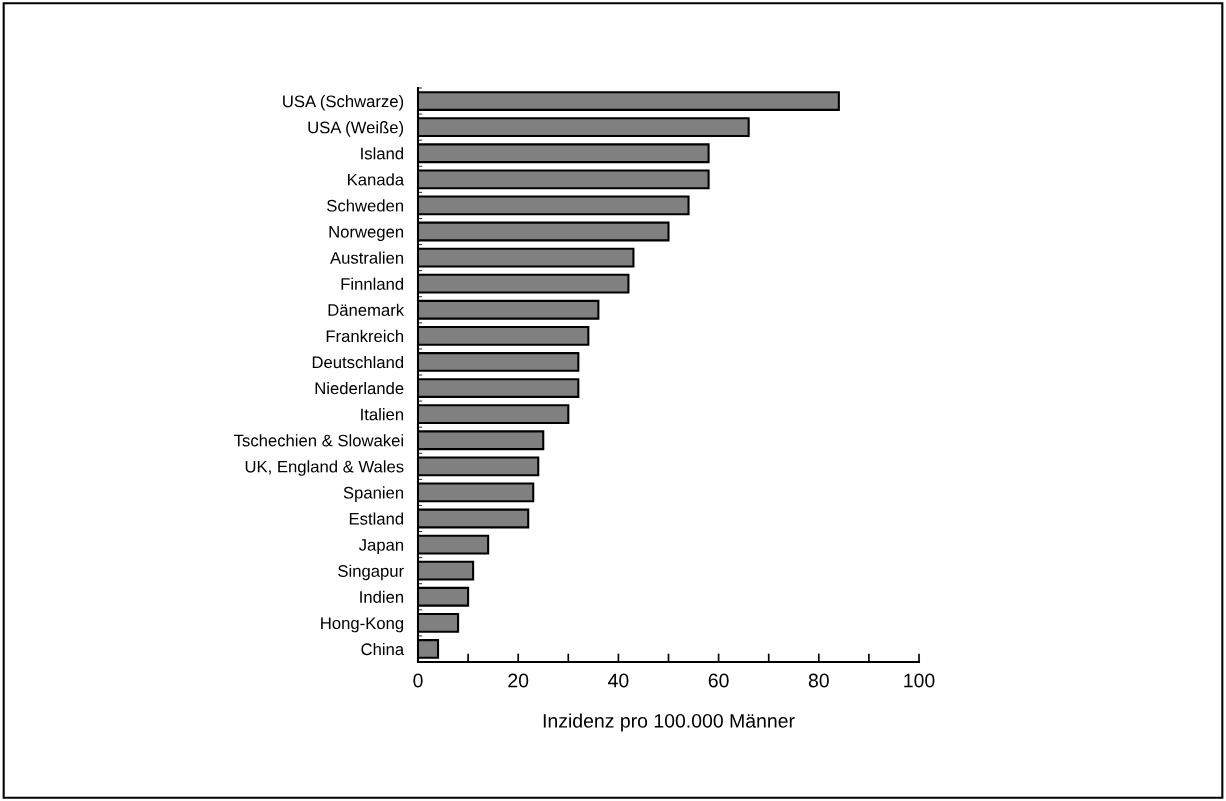  Describe the element at coordinates (518, 680) in the screenshot. I see `x-tick-label: 20` at that location.